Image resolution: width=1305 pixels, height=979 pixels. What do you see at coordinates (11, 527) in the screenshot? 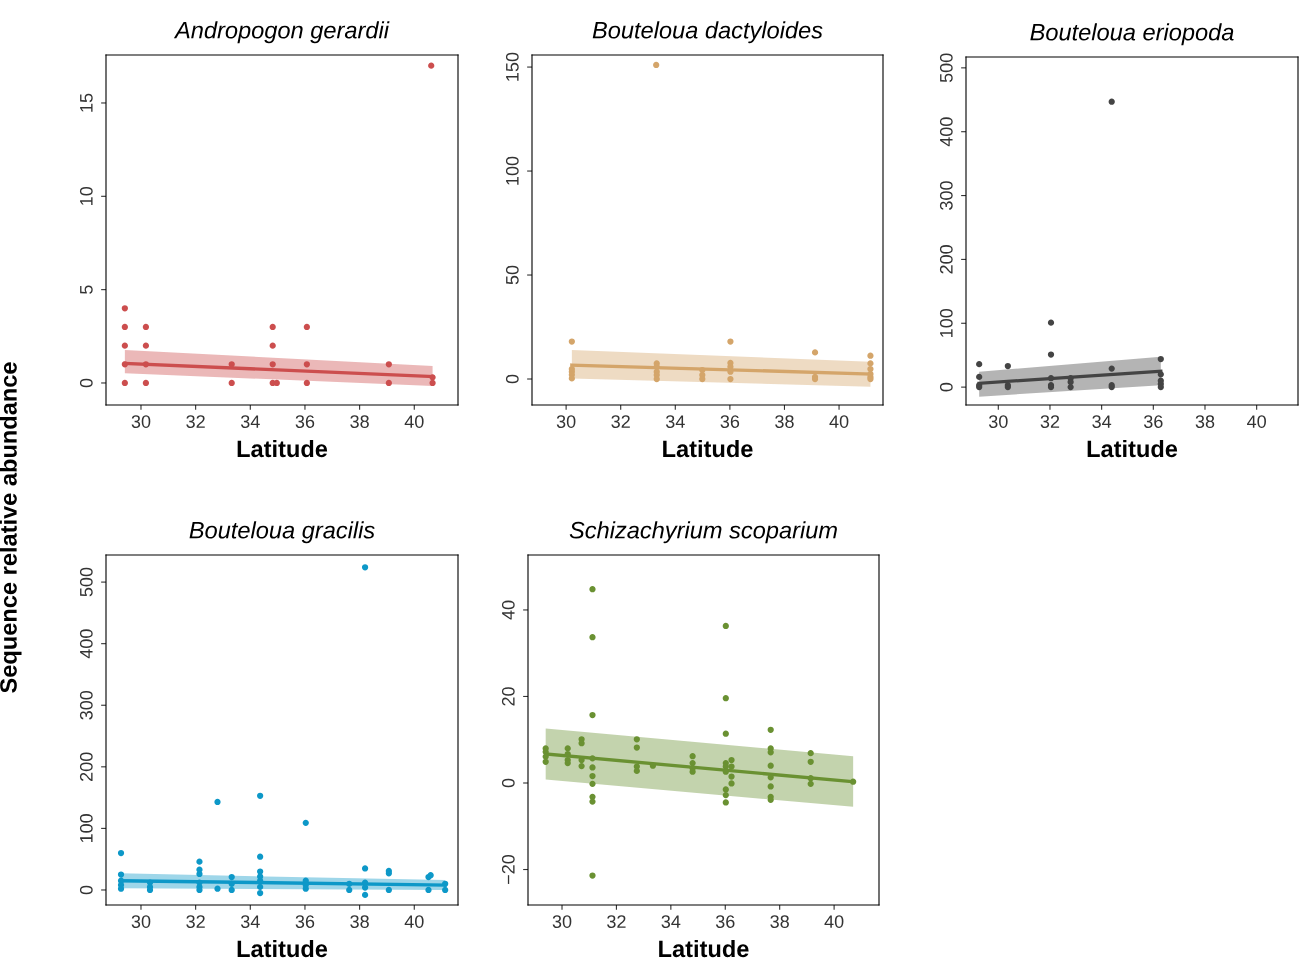
I see `y-axis-title: Sequence relative abundance` at bounding box center [11, 527].